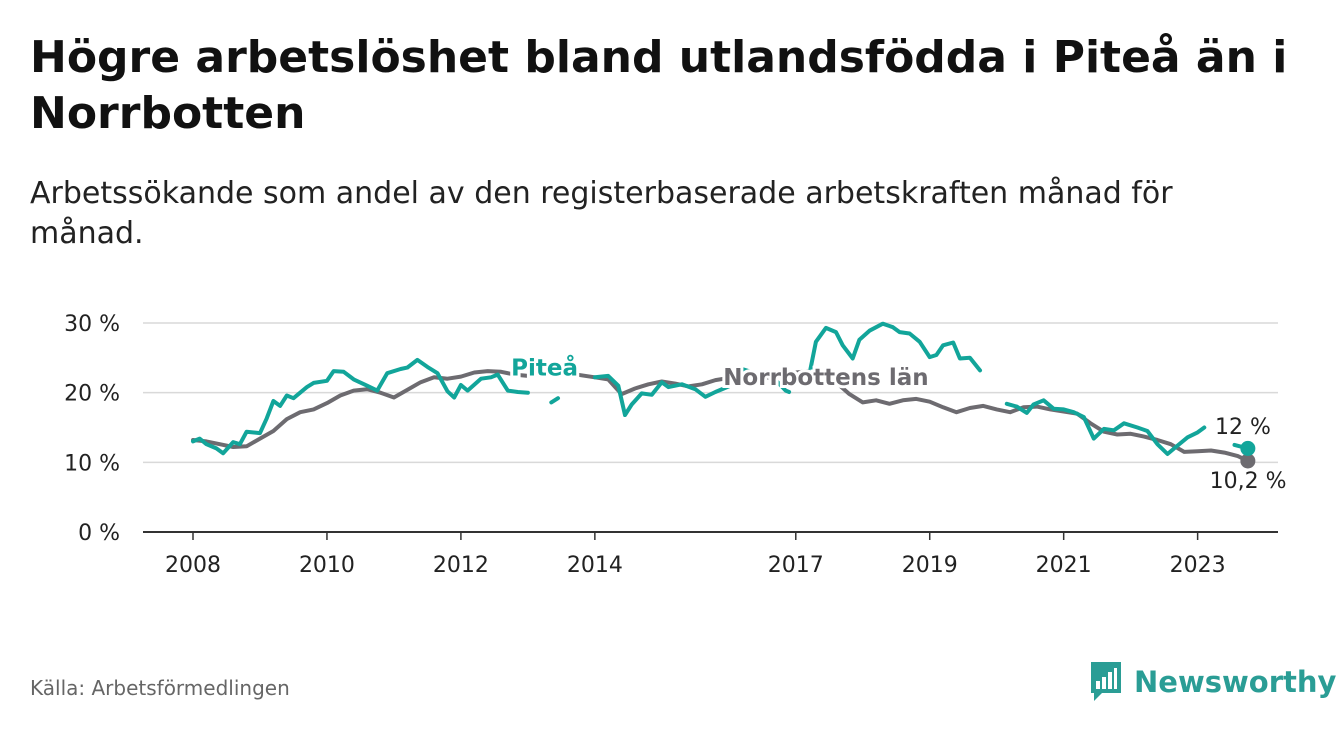  Describe the element at coordinates (193, 565) in the screenshot. I see `x-tick-label: 2008` at that location.